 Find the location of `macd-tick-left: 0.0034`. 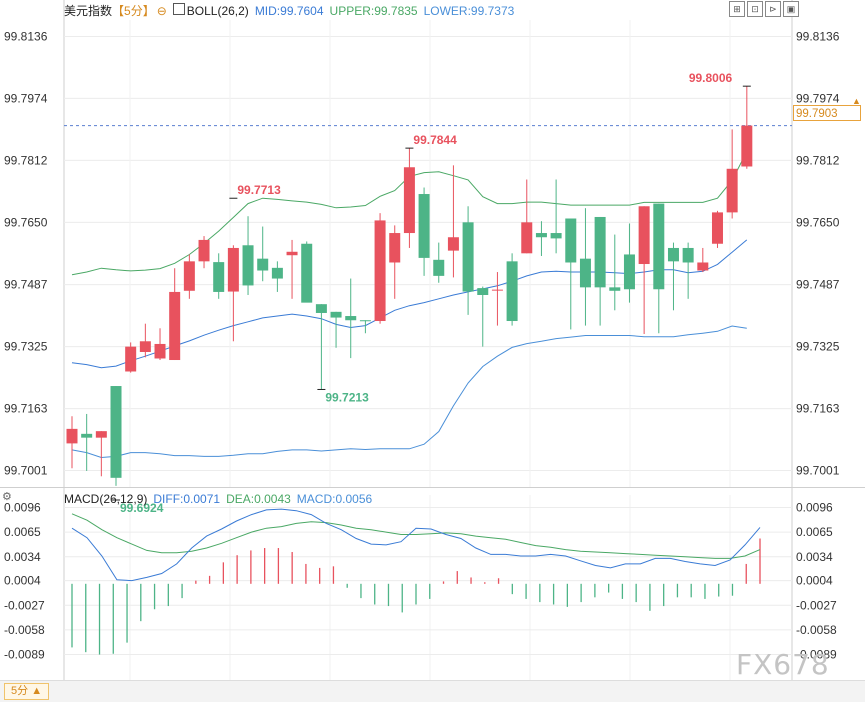

macd-tick-left: 0.0034 is located at coordinates (22, 557).